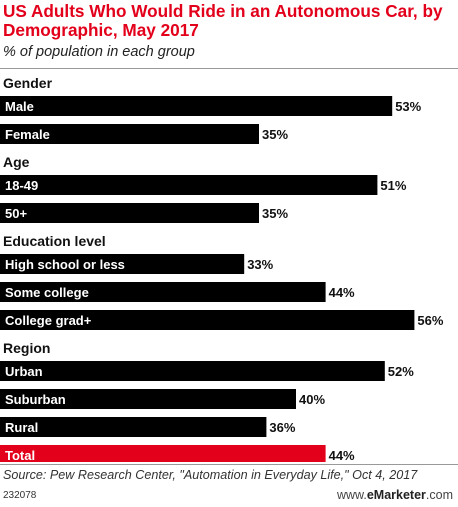 The width and height of the screenshot is (458, 507). What do you see at coordinates (48, 320) in the screenshot?
I see `bar-label-college-grad: College grad+` at bounding box center [48, 320].